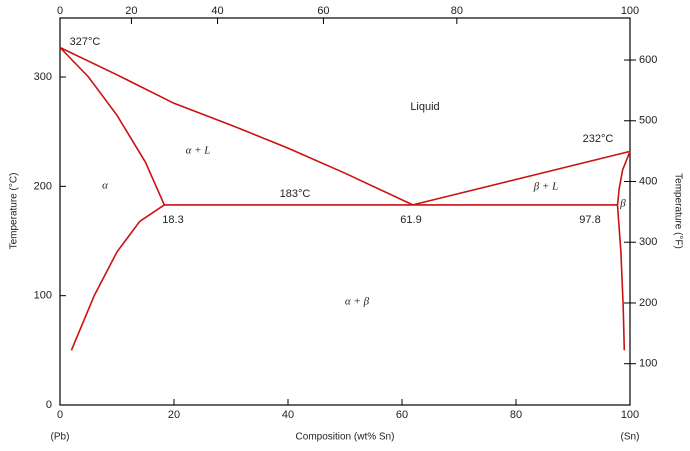 Image resolution: width=690 pixels, height=451 pixels. What do you see at coordinates (49, 405) in the screenshot?
I see `y-tick-label: 0` at bounding box center [49, 405].